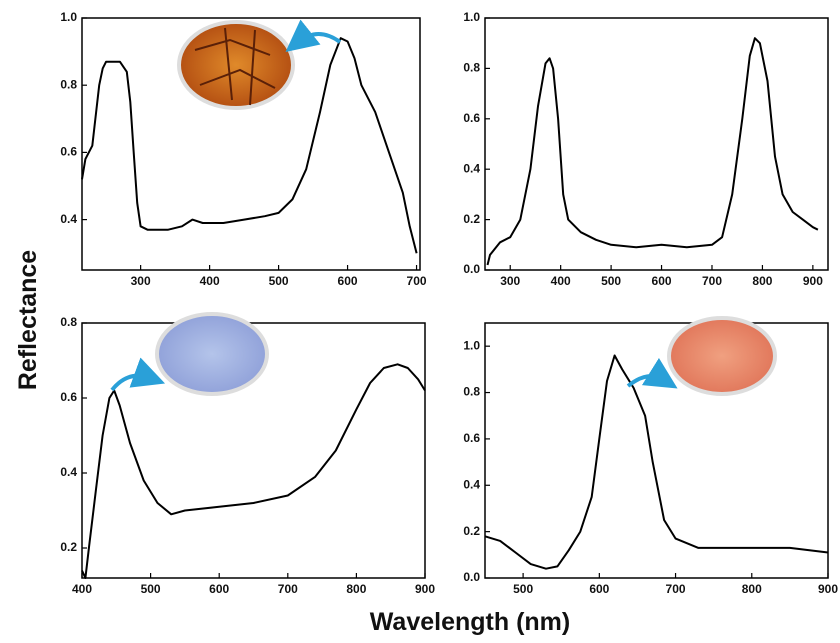 This screenshot has width=840, height=643. Describe the element at coordinates (470, 622) in the screenshot. I see `x-axis-label: Wavelength (nm)` at that location.